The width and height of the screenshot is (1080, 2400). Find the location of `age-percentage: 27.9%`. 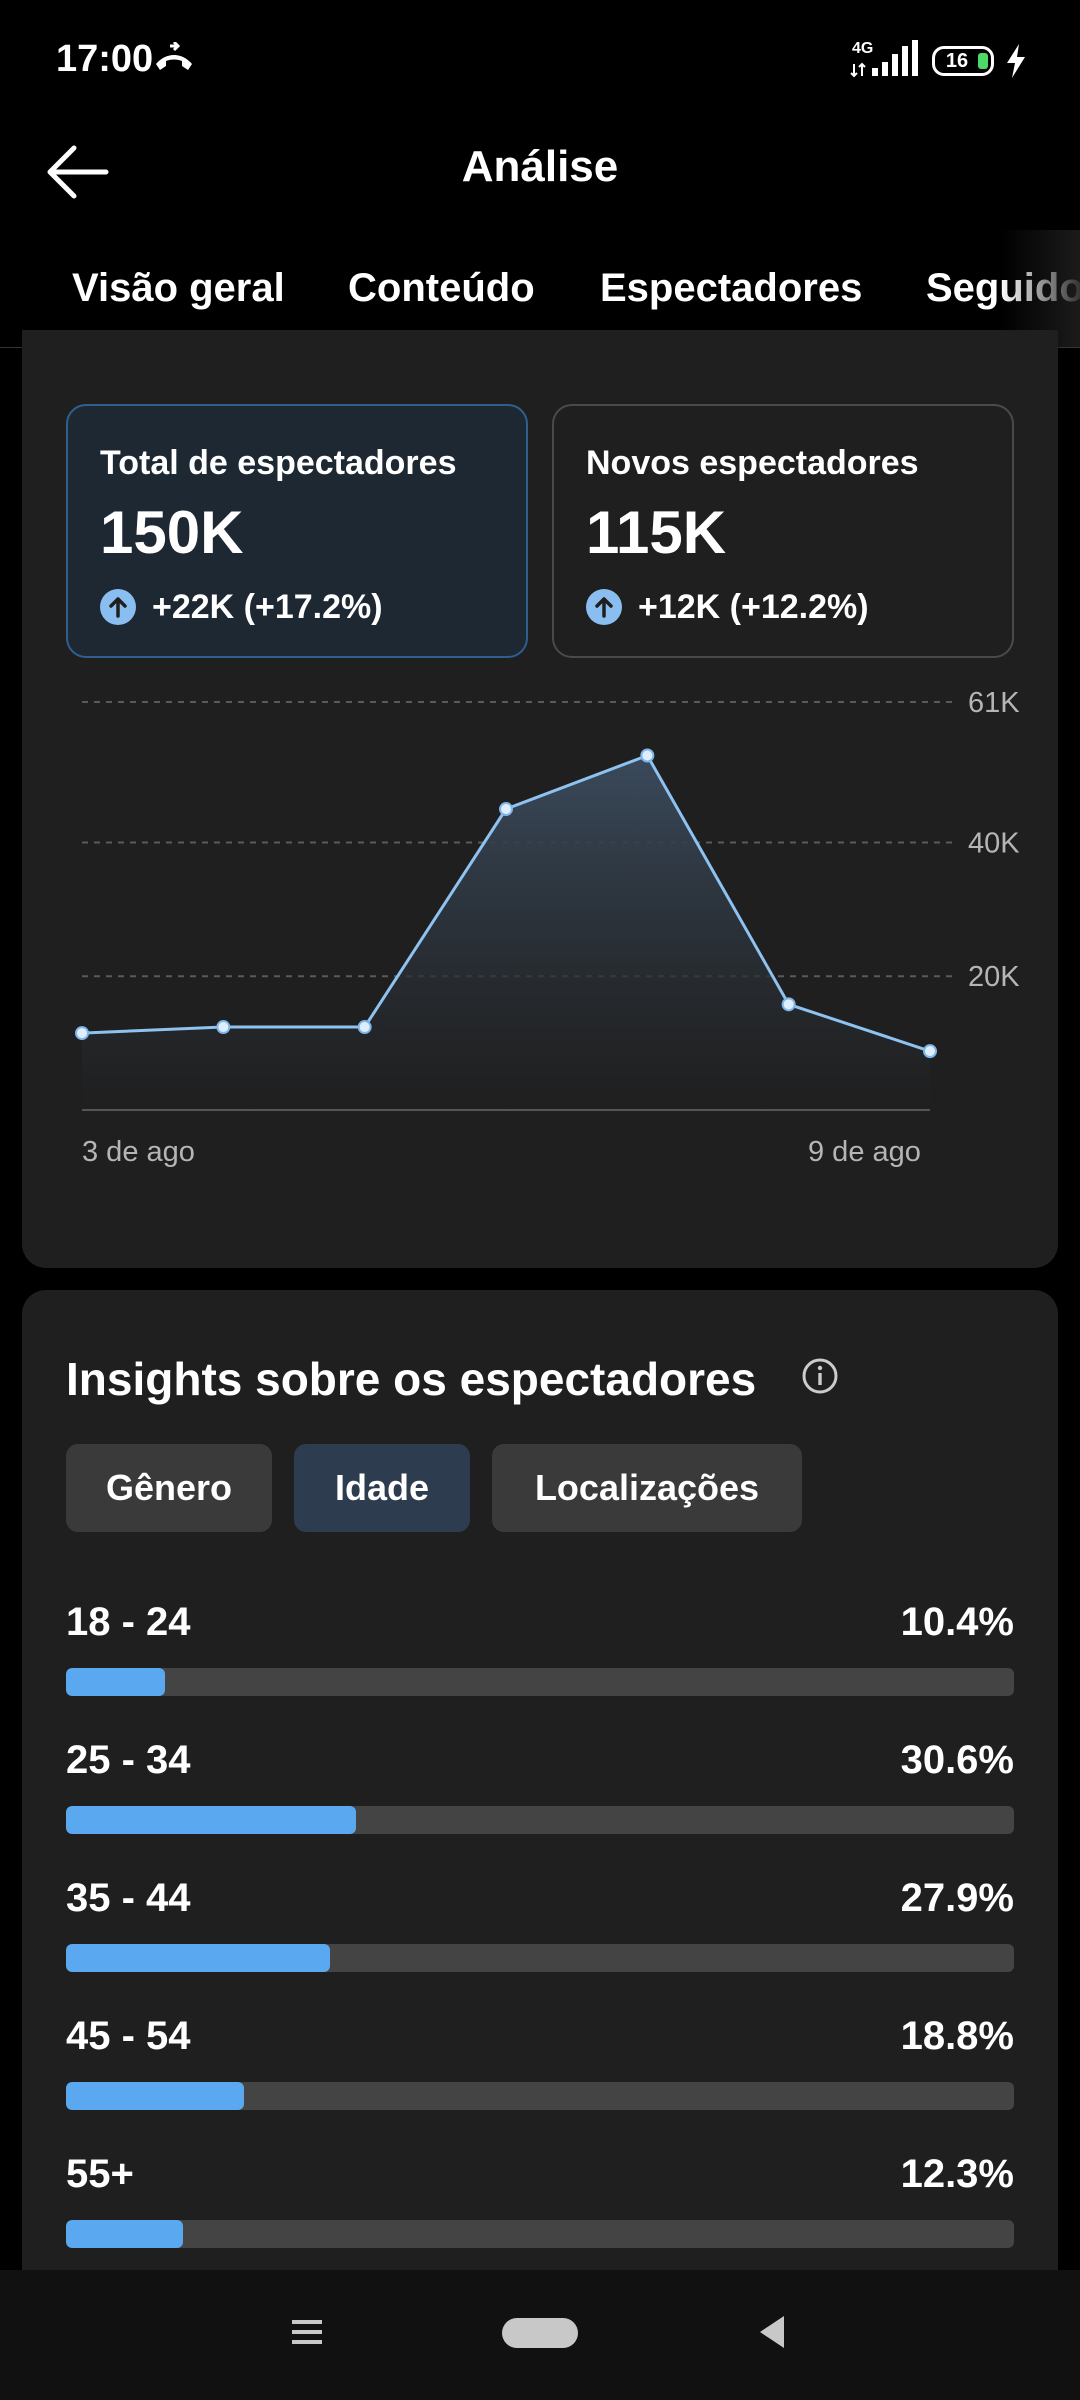

age-percentage: 27.9% is located at coordinates (957, 1898).